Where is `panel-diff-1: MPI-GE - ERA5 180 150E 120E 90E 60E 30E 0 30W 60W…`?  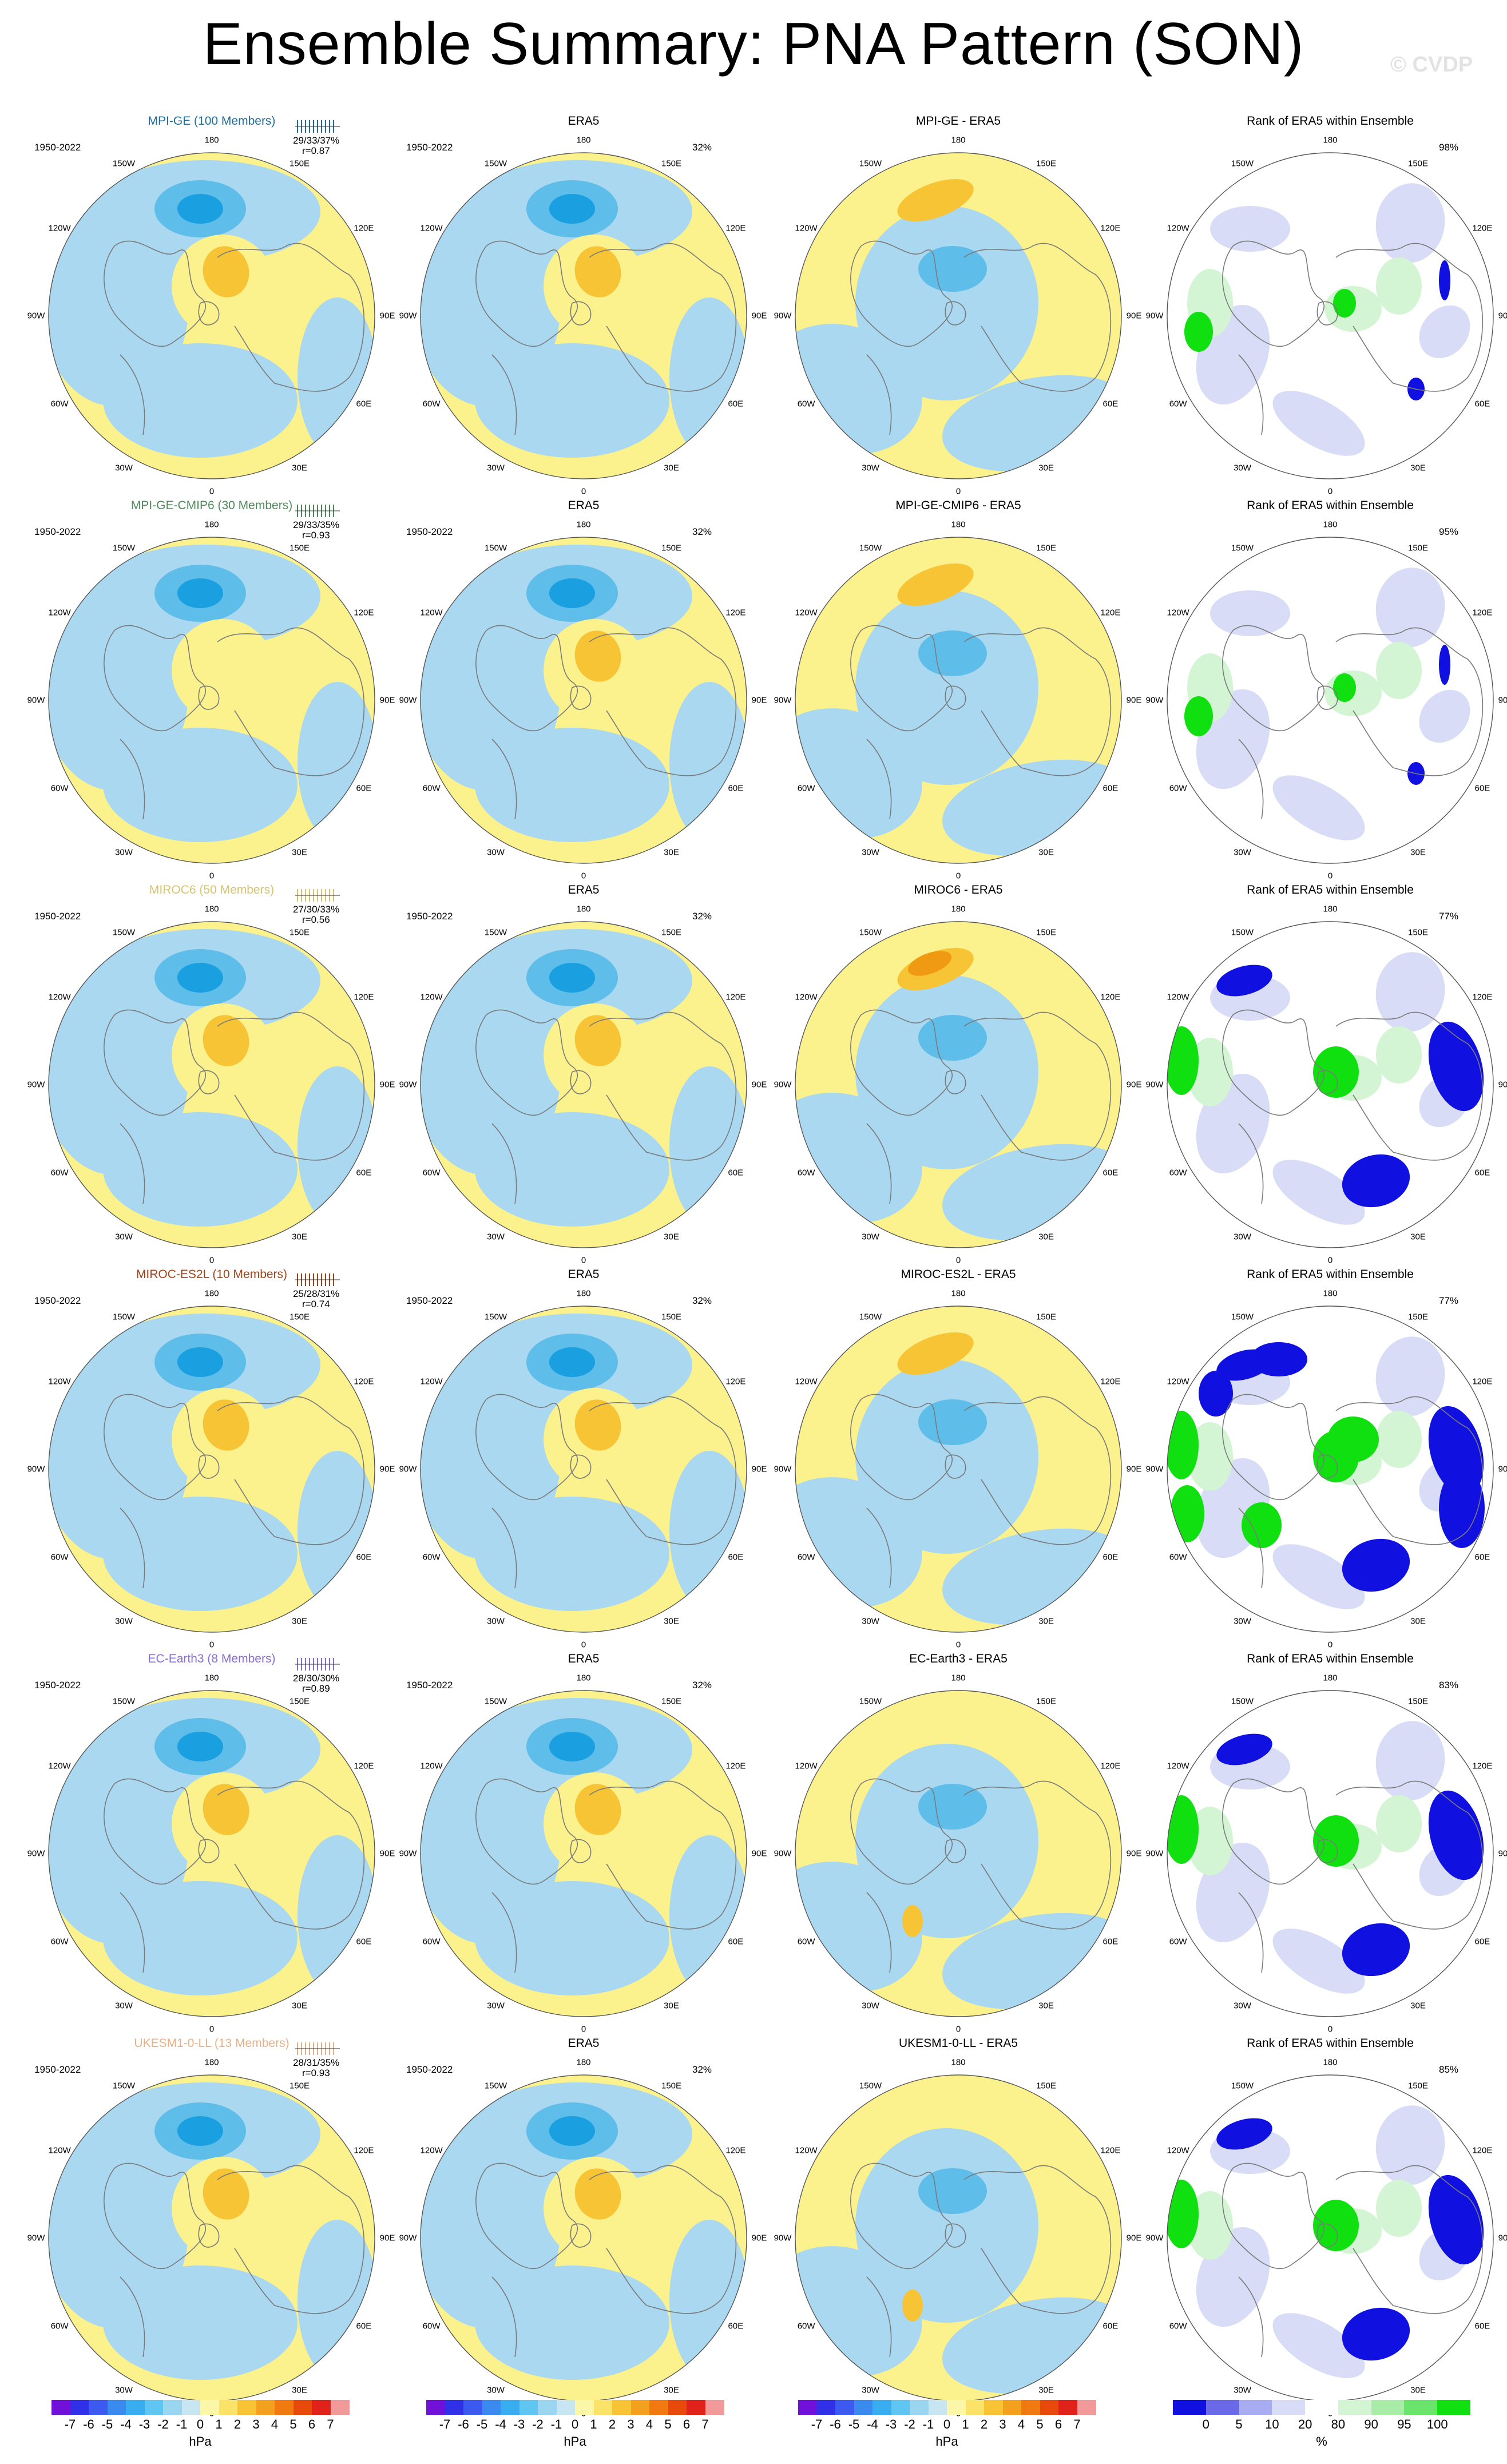 panel-diff-1: MPI-GE - ERA5 180 150E 120E 90E 60E 30E 0 30W 60W… is located at coordinates (958, 305).